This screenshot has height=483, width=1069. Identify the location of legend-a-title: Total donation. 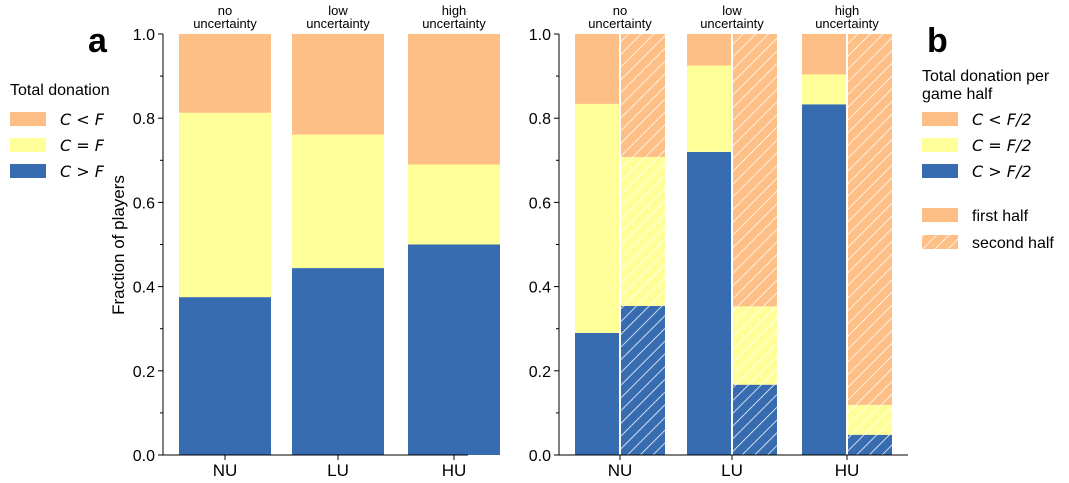
(60, 90).